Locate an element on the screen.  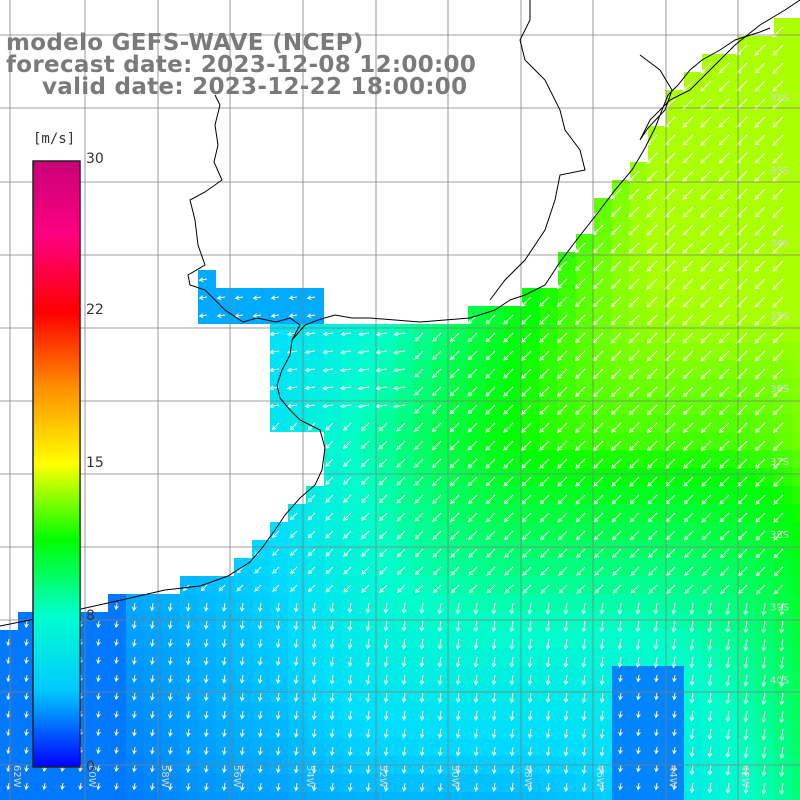
lon-label: 62W is located at coordinates (16, 776).